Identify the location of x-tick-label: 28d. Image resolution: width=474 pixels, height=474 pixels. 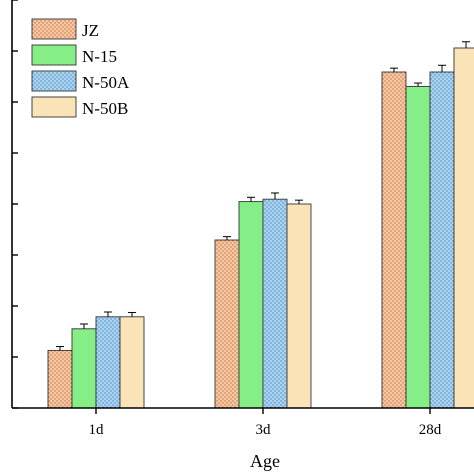
(430, 430).